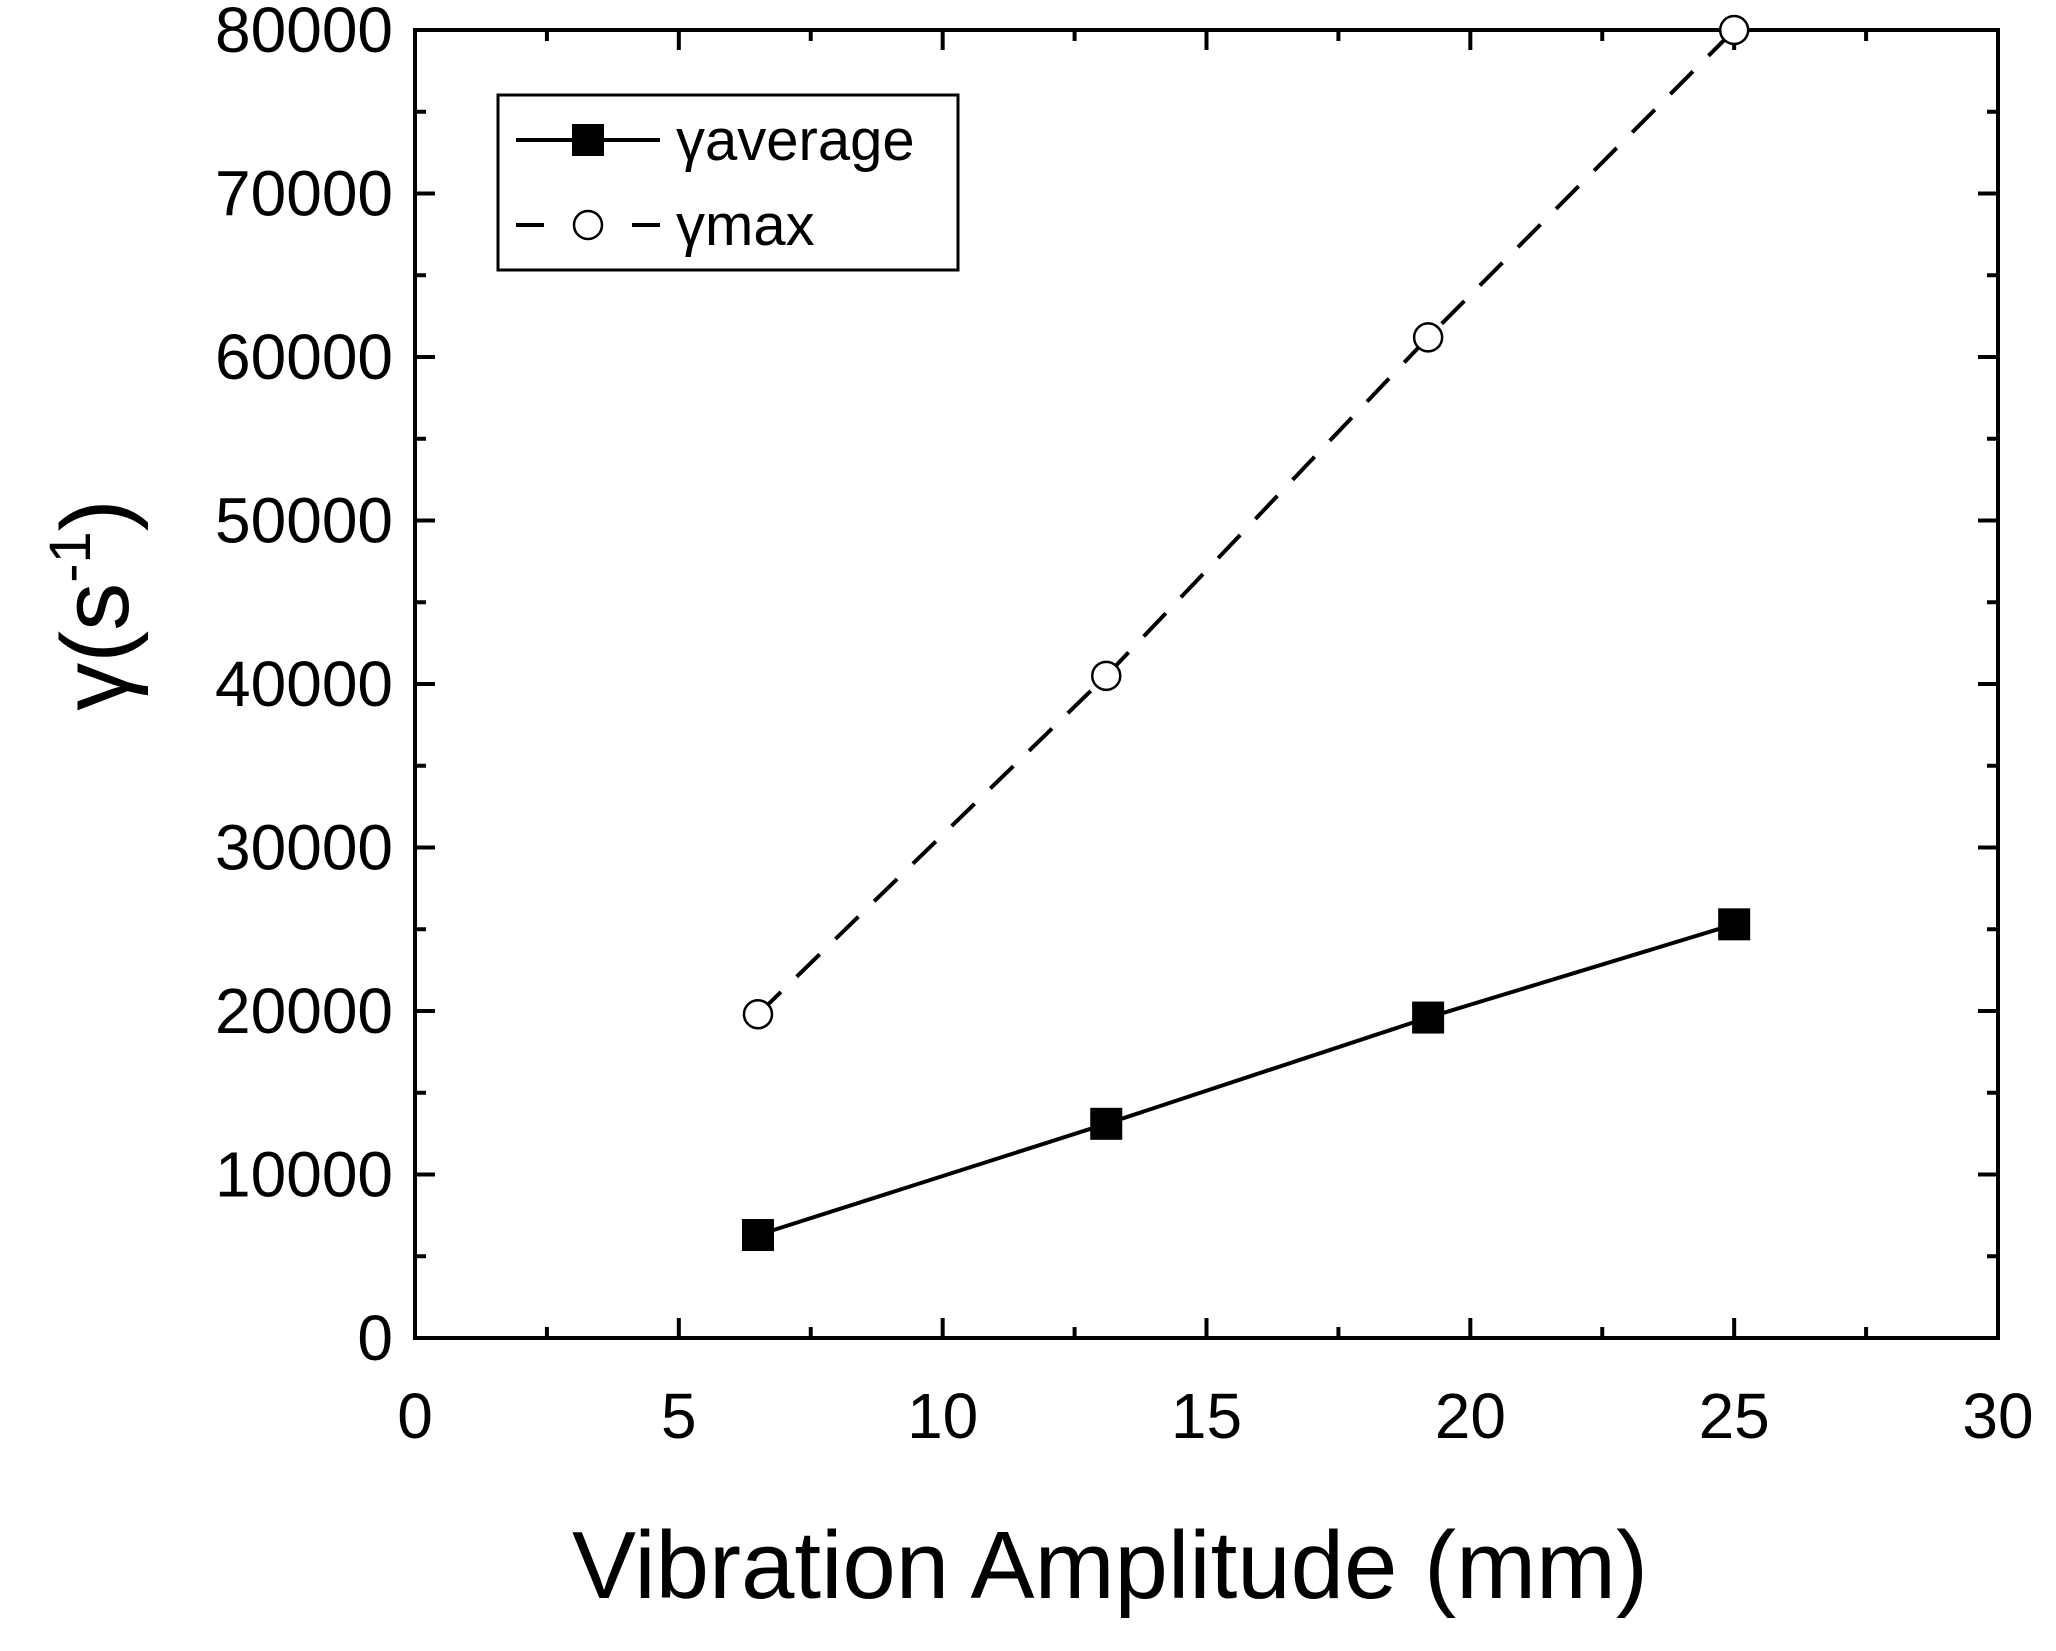 This screenshot has height=1651, width=2056. Describe the element at coordinates (95, 515) in the screenshot. I see `y-axis-title-close: )` at that location.